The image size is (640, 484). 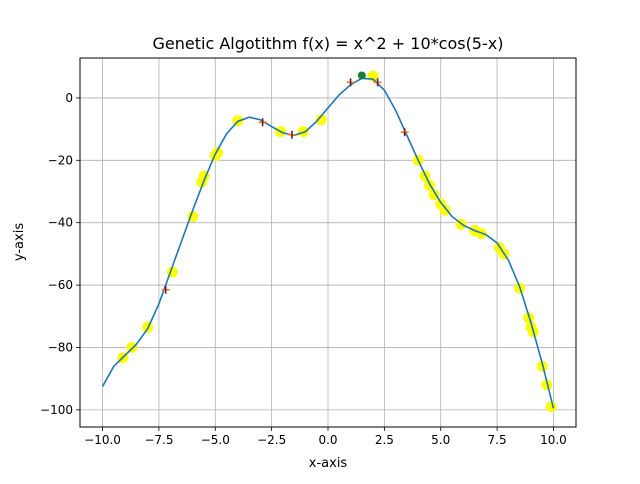 What do you see at coordinates (497, 440) in the screenshot?
I see `x-tick-label: 7.5` at bounding box center [497, 440].